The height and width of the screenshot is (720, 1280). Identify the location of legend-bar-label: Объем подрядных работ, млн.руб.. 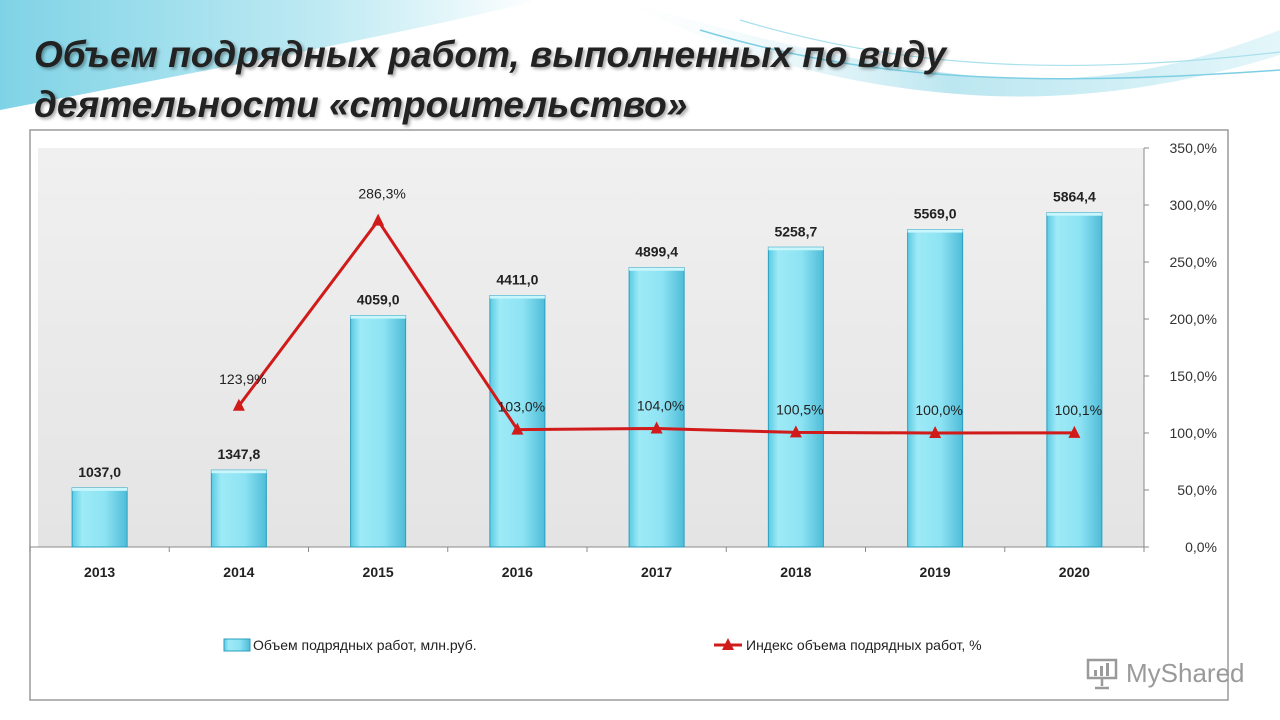
(365, 645).